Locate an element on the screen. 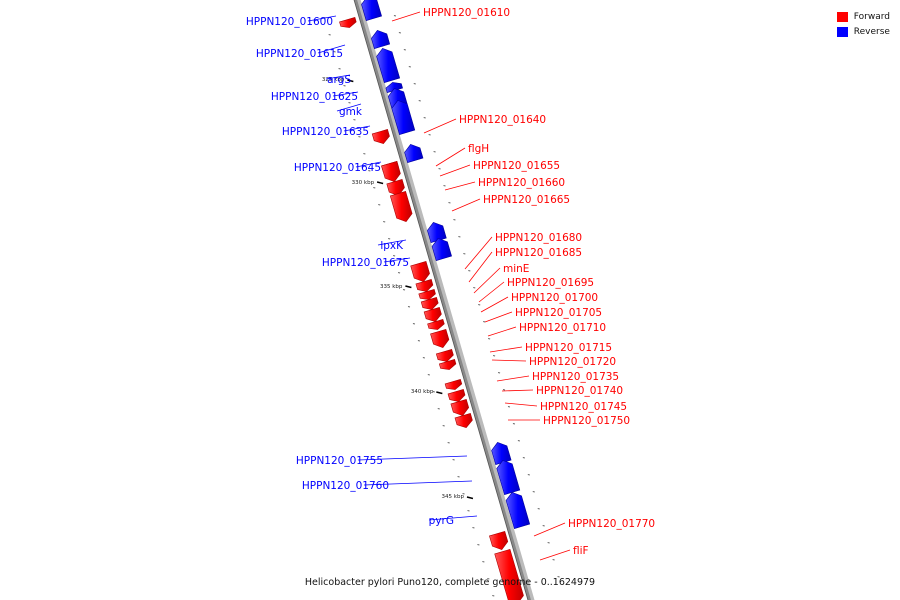  gene-label-hppn120-01665: HPPN120_01665 is located at coordinates (526, 200).